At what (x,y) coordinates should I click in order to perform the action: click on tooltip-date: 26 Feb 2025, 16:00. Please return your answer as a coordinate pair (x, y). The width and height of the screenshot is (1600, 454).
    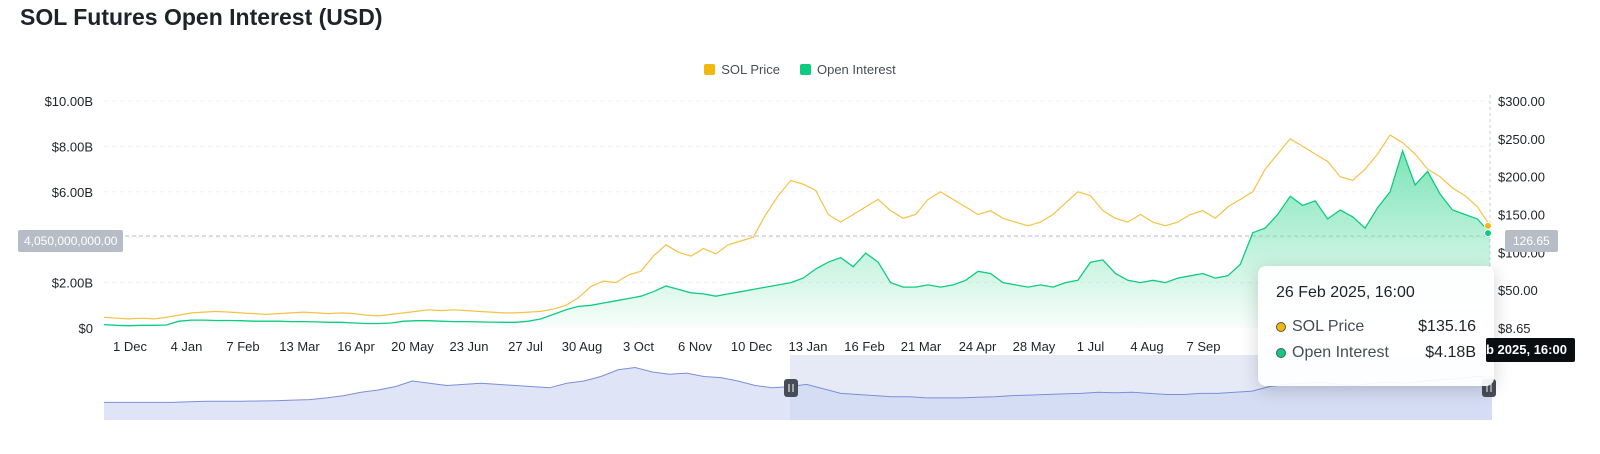
    Looking at the image, I should click on (1345, 292).